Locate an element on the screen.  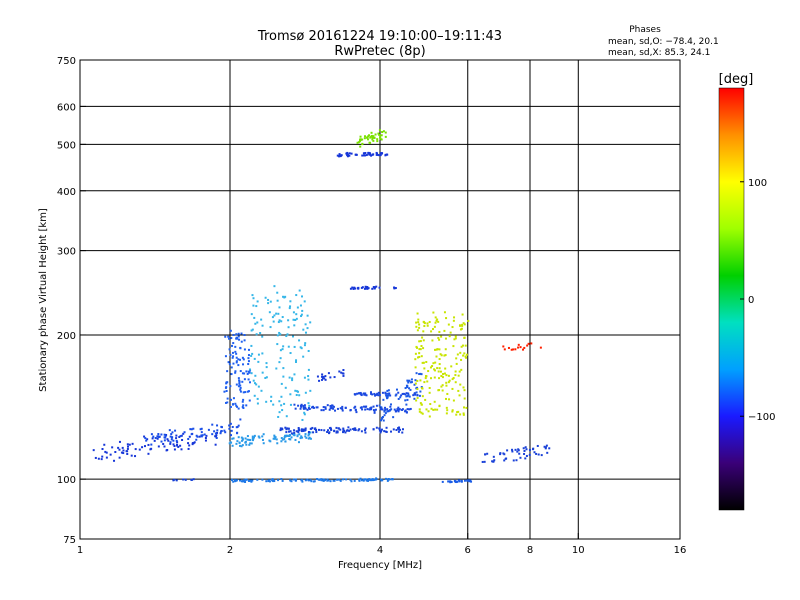
x-tick-label: 1 is located at coordinates (80, 550).